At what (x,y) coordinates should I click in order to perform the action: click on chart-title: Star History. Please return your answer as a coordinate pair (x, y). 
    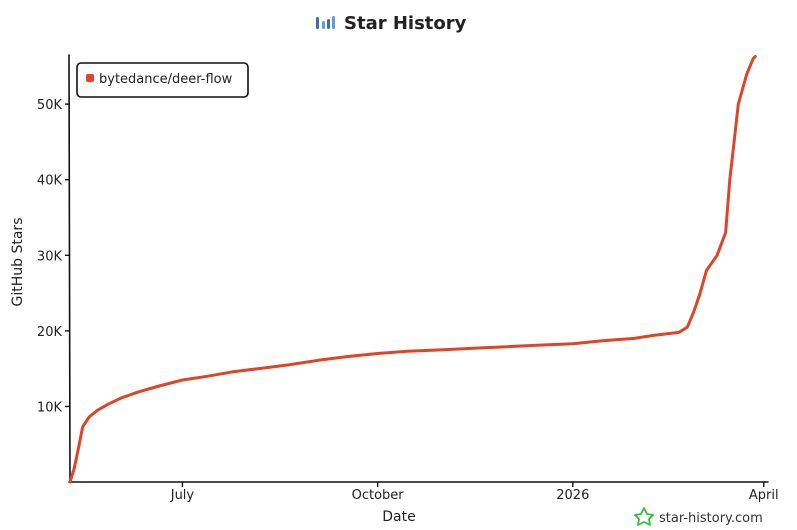
    Looking at the image, I should click on (391, 23).